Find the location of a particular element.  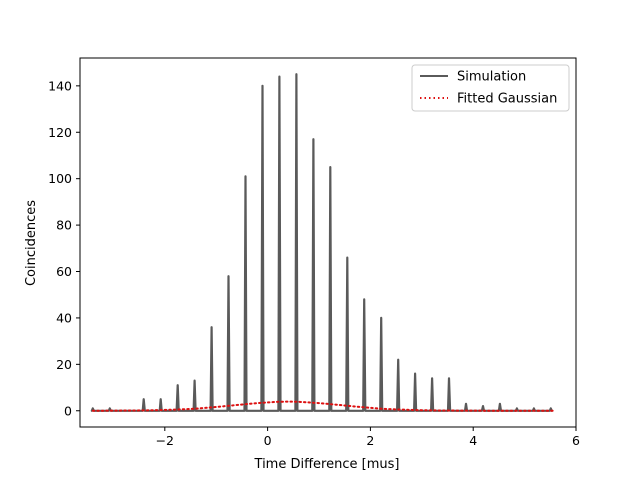

x-tick-label: −2 is located at coordinates (165, 440).